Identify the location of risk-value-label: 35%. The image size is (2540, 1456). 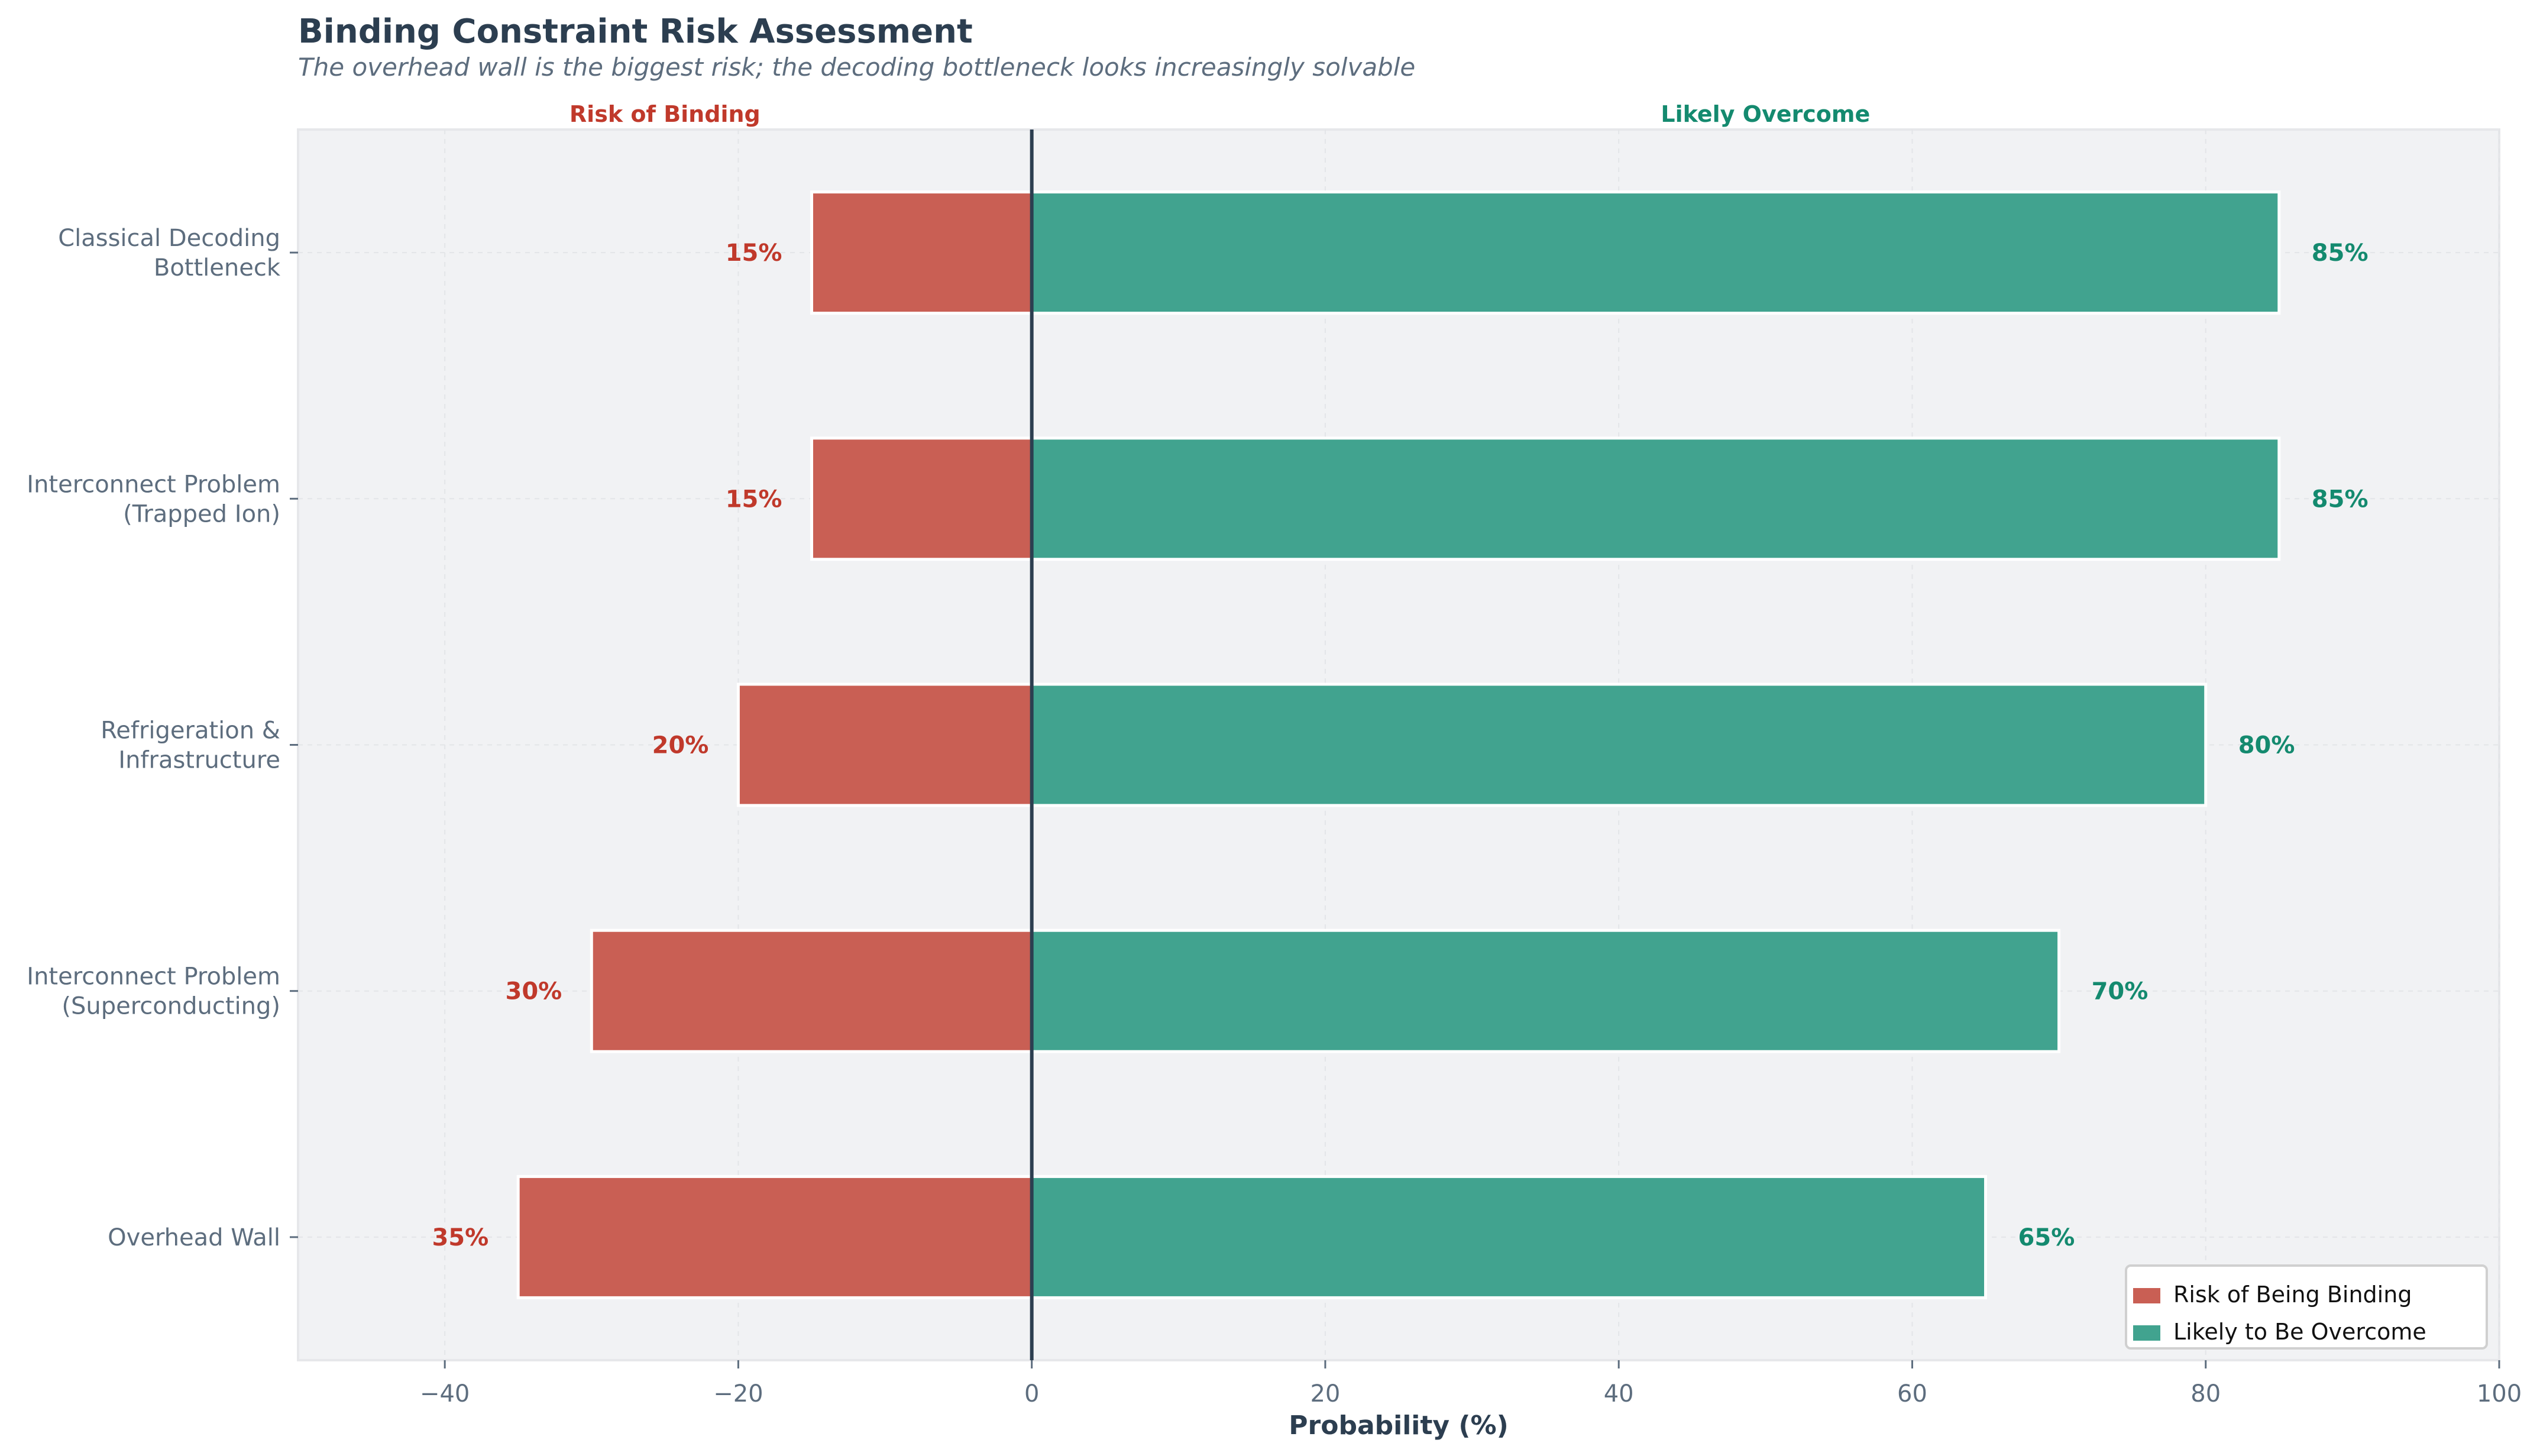
(460, 1237).